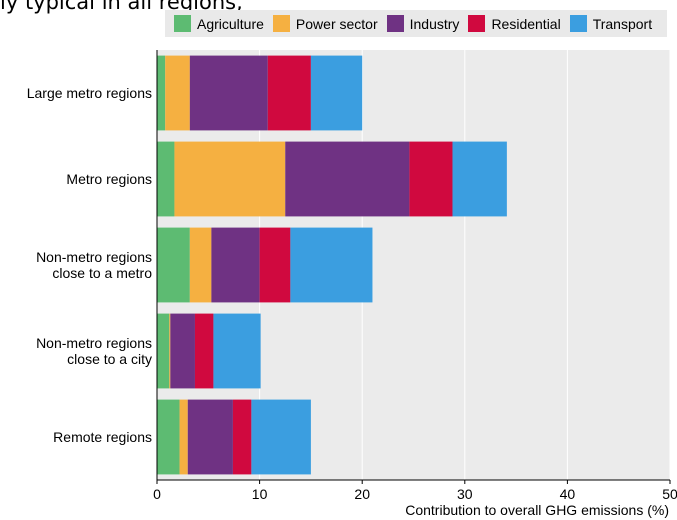 The width and height of the screenshot is (677, 520). What do you see at coordinates (336, 23) in the screenshot?
I see `legend-label: Power sector` at bounding box center [336, 23].